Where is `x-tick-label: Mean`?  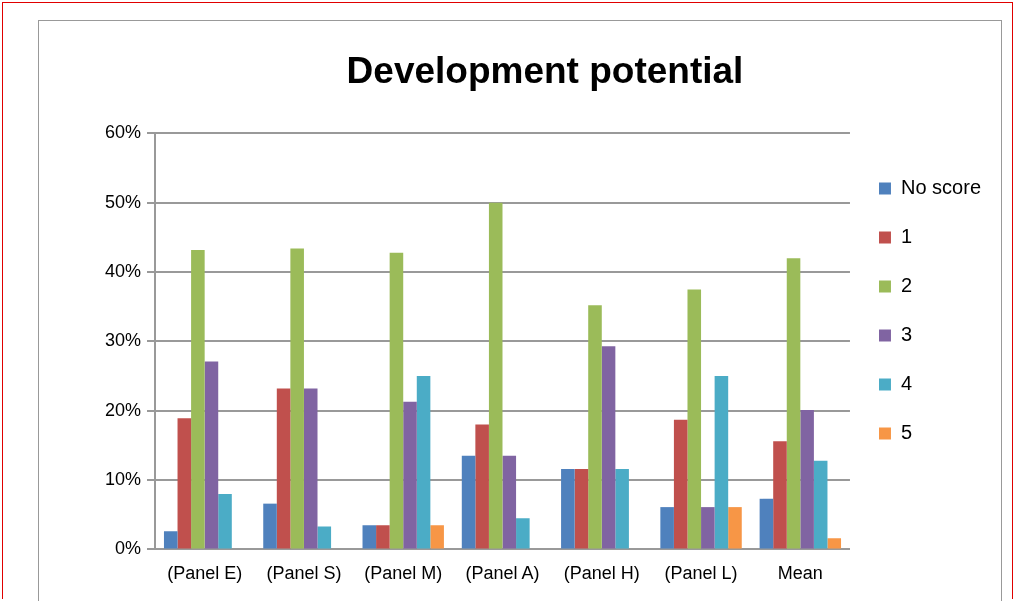
x-tick-label: Mean is located at coordinates (800, 573).